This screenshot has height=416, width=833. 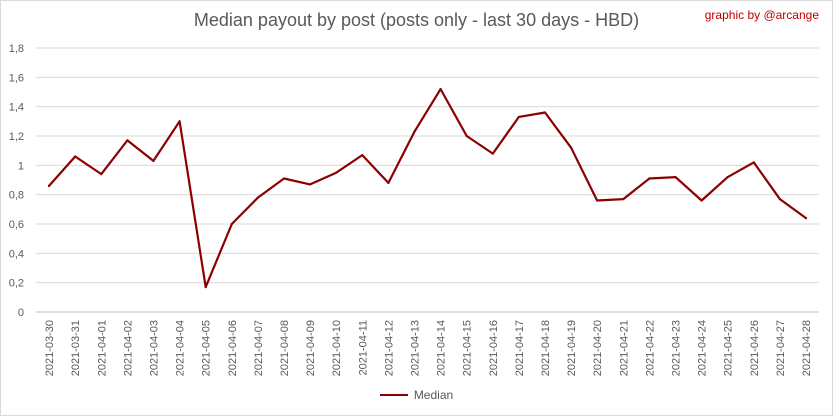 What do you see at coordinates (102, 348) in the screenshot?
I see `x-tick-label: 2021-04-01` at bounding box center [102, 348].